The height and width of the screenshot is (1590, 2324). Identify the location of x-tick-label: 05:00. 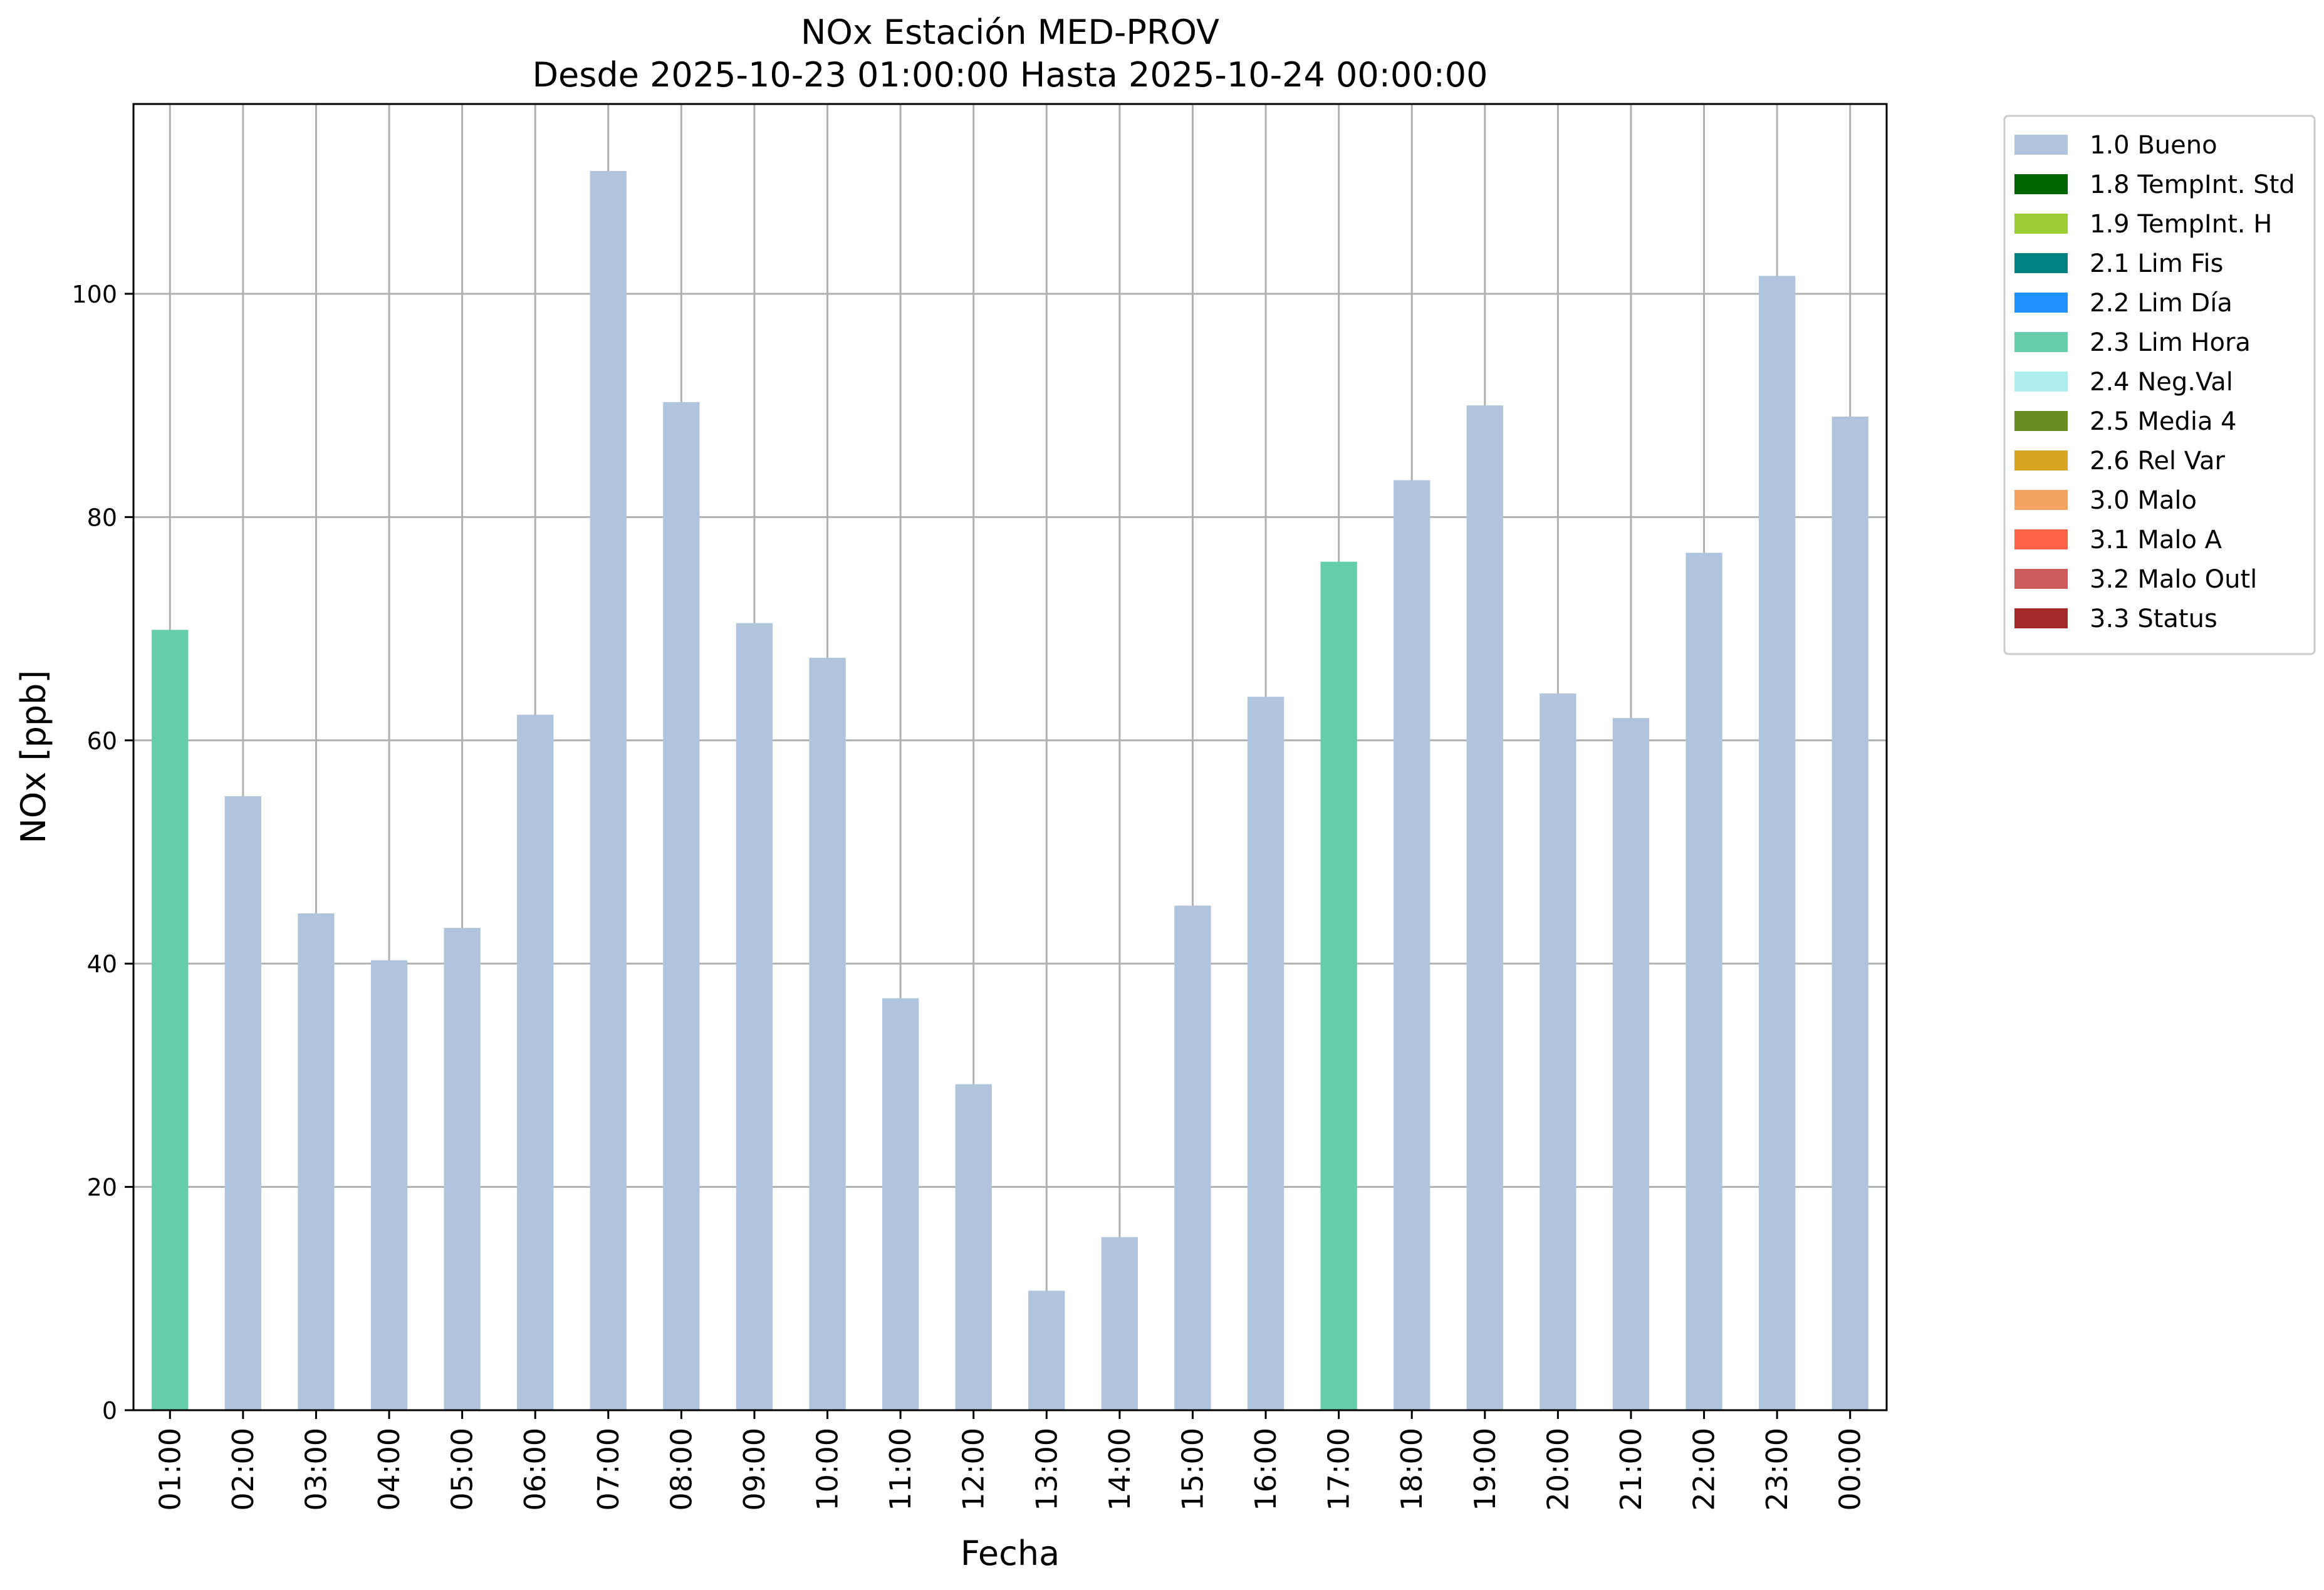
(462, 1470).